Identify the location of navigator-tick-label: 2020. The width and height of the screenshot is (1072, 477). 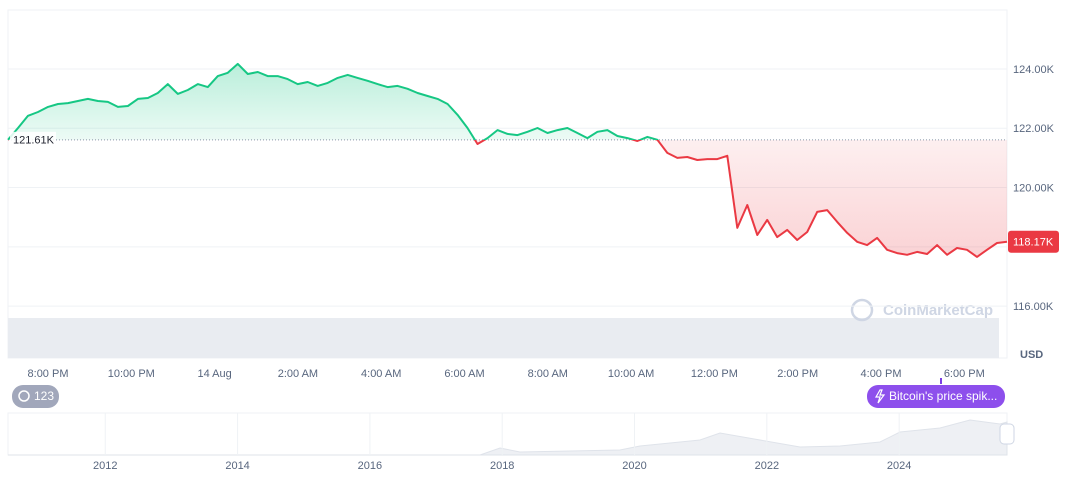
(634, 466).